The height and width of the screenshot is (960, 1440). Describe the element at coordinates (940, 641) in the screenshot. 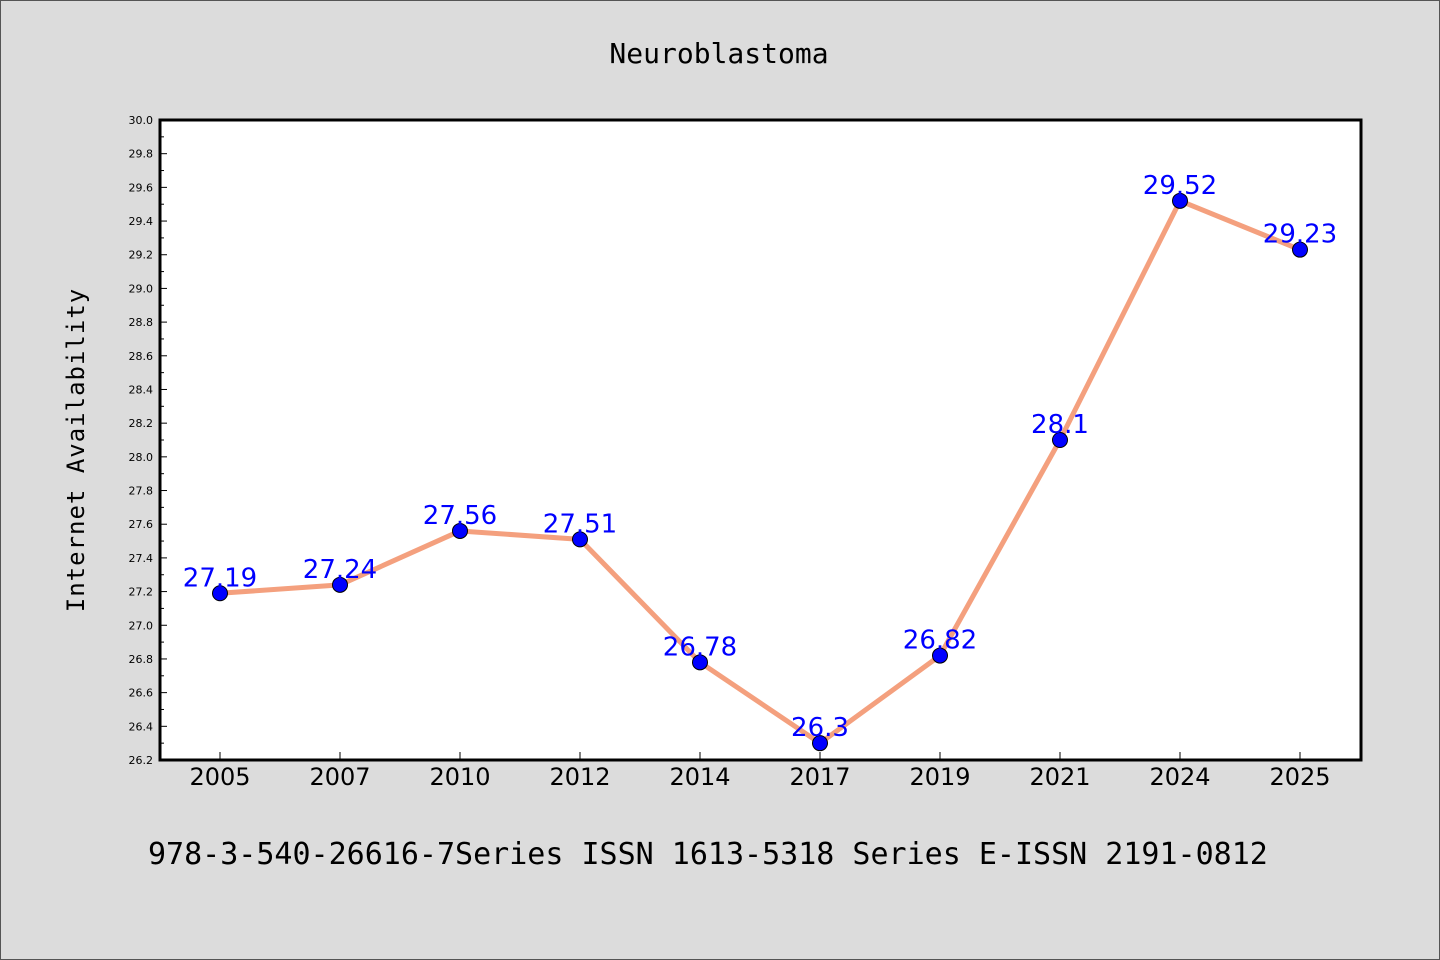

I see `data-label: 26.82` at that location.